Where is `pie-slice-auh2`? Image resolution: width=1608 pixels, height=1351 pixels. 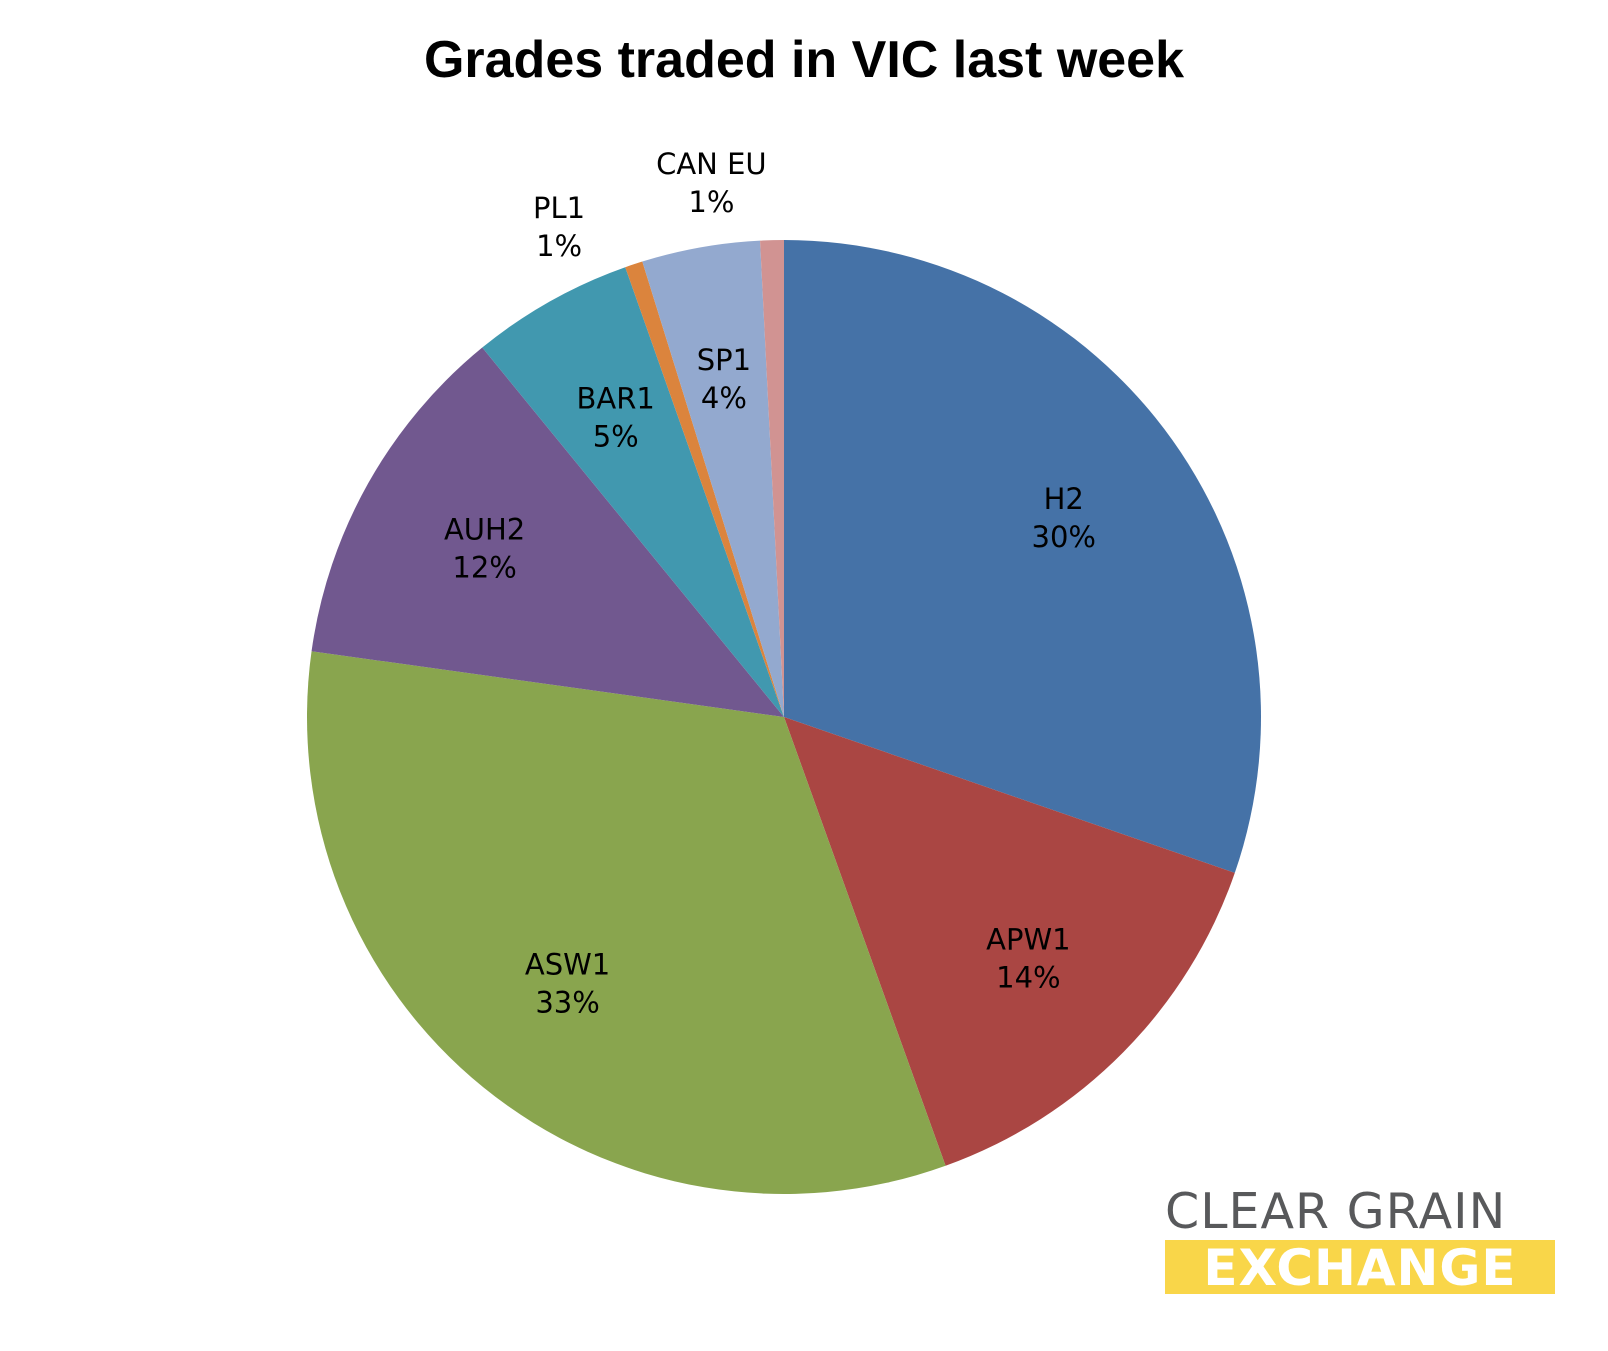 pie-slice-auh2 is located at coordinates (547, 532).